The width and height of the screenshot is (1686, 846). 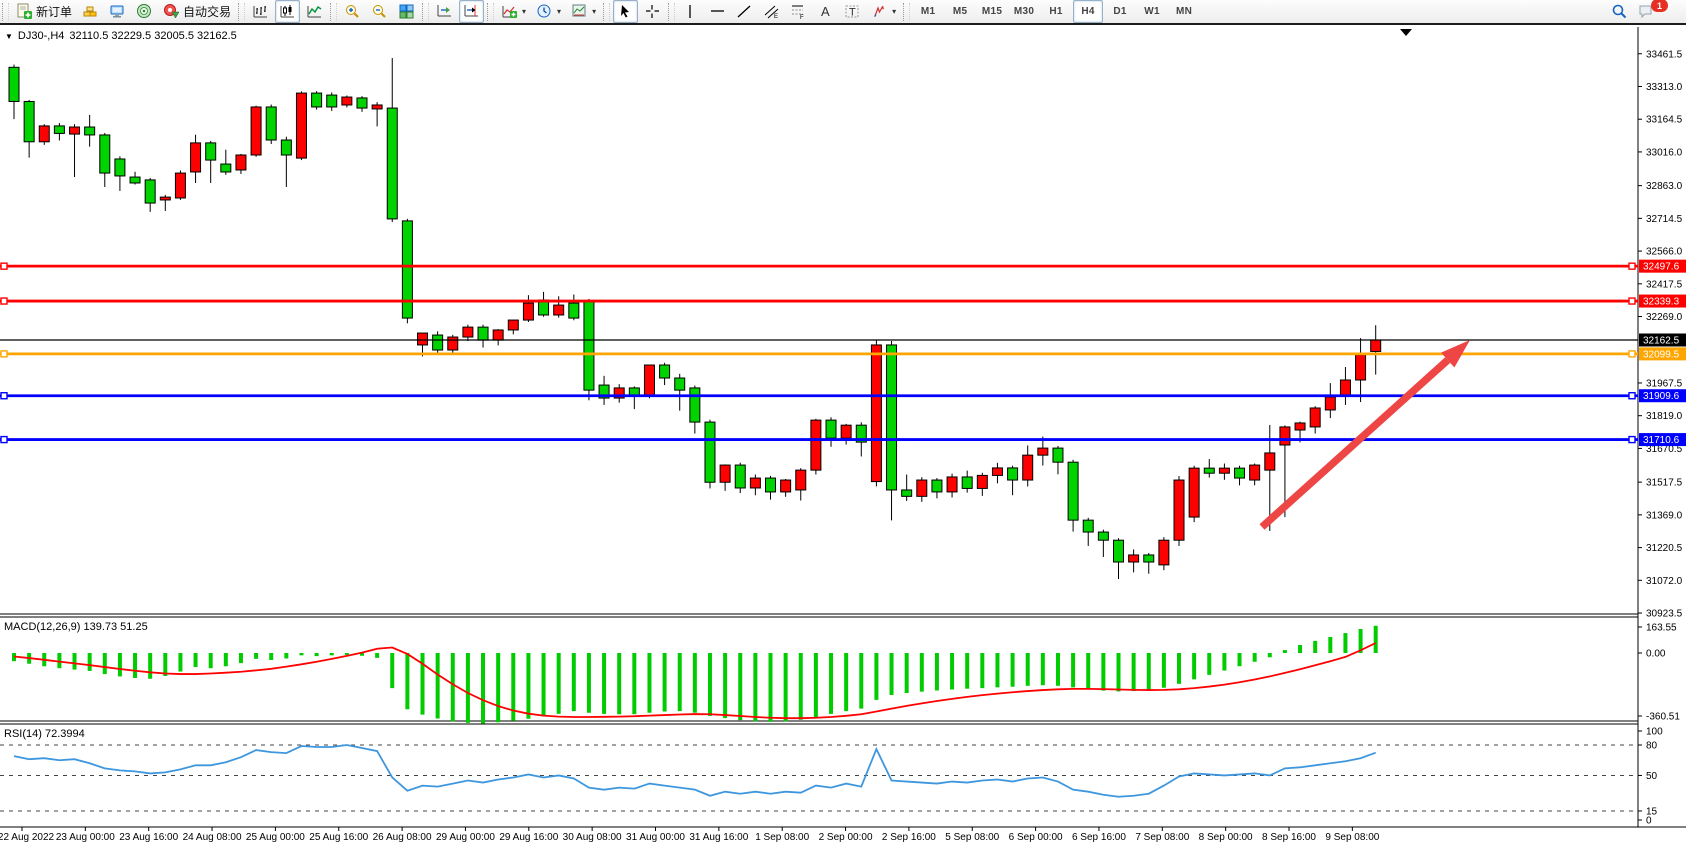 I want to click on text-button: A, so click(x=825, y=11).